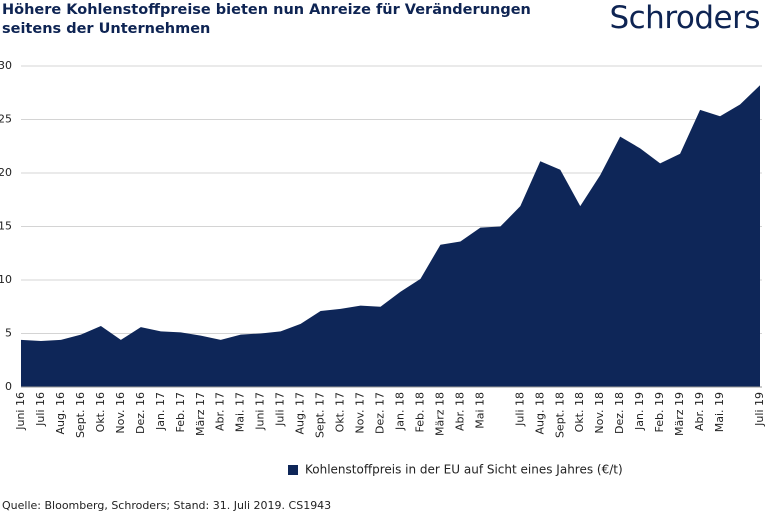 The image size is (770, 516). I want to click on y-tick-label: 10, so click(6, 279).